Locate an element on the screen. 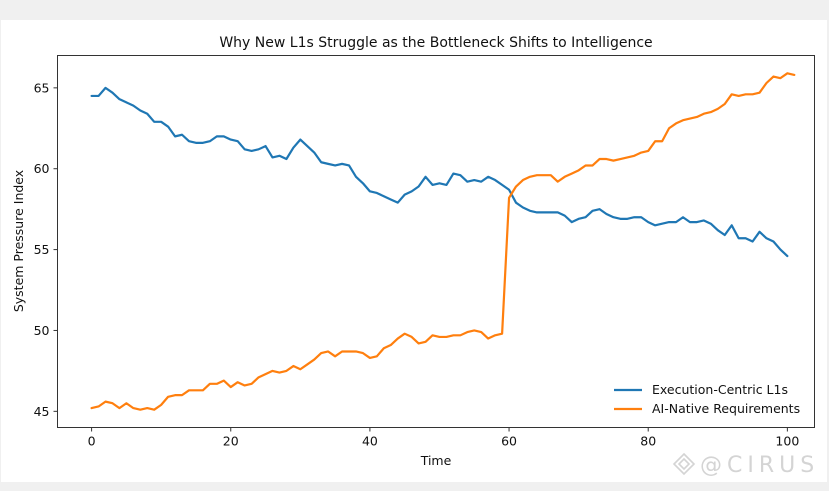 Image resolution: width=829 pixels, height=491 pixels. x-tick-label: 40 is located at coordinates (370, 441).